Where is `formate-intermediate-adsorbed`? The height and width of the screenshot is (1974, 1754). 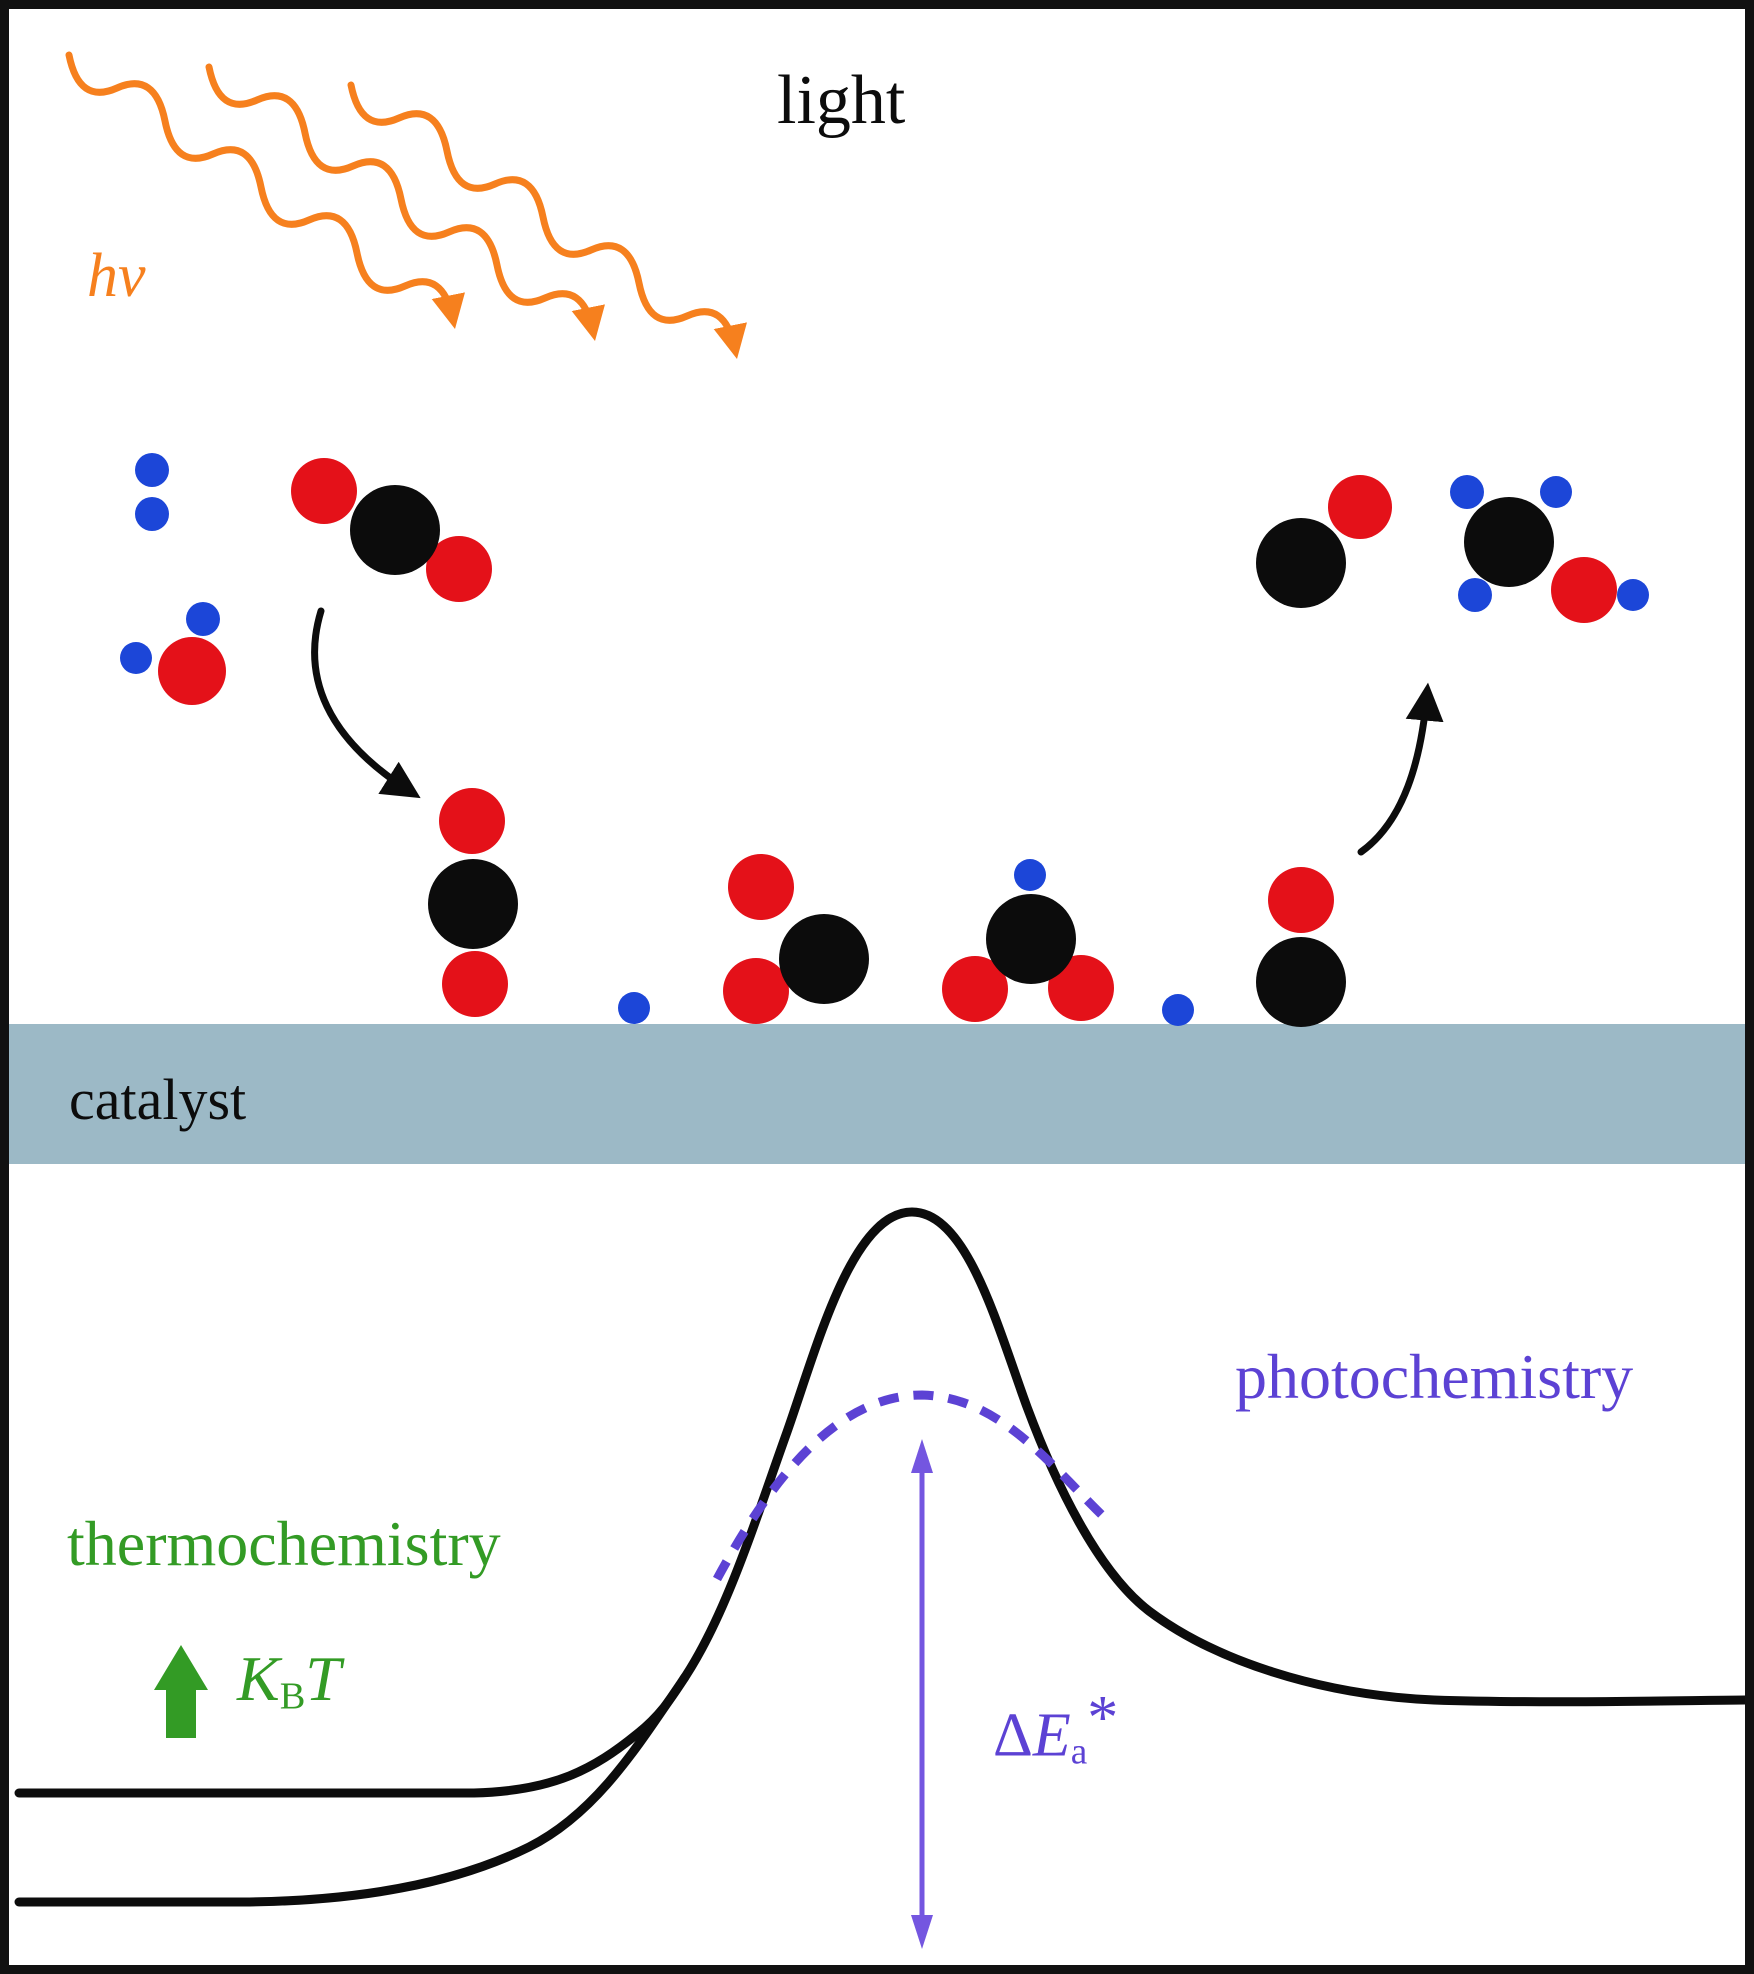
formate-intermediate-adsorbed is located at coordinates (1028, 940).